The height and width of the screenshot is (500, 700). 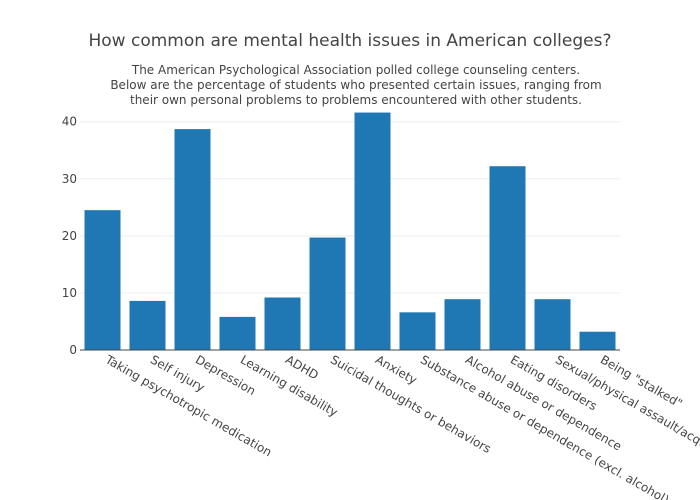 I want to click on y-tick-label: 10, so click(x=69, y=293).